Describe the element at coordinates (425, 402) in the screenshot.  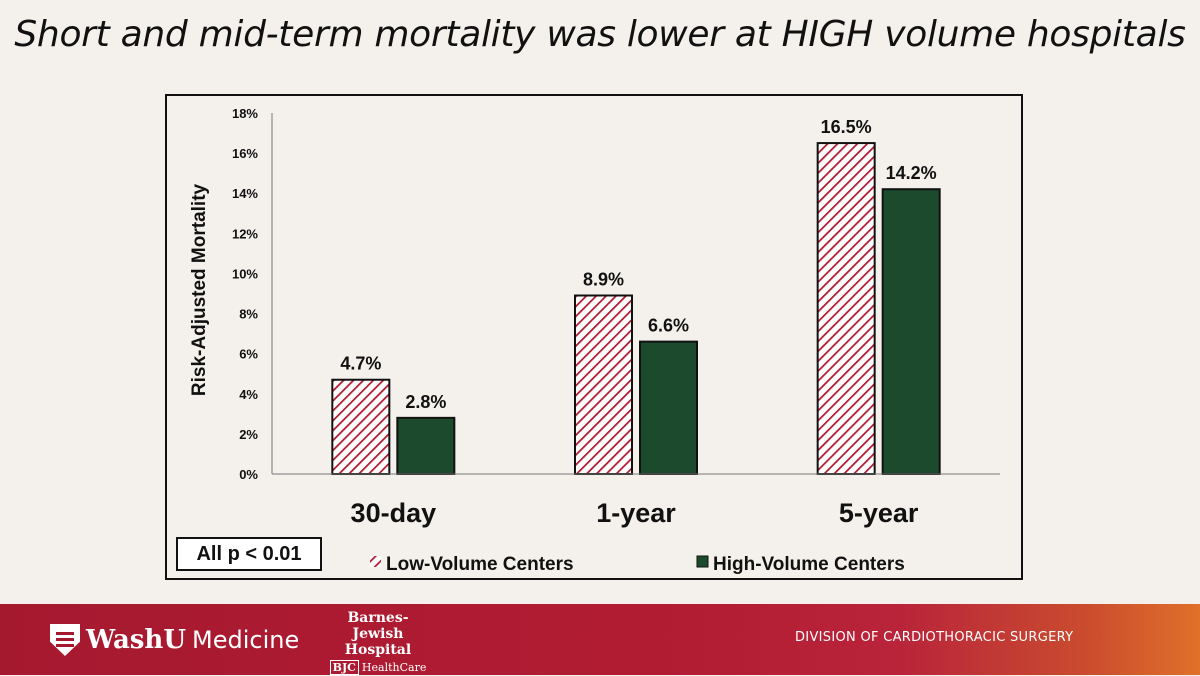
I see `bar-value-label: 2.8%` at that location.